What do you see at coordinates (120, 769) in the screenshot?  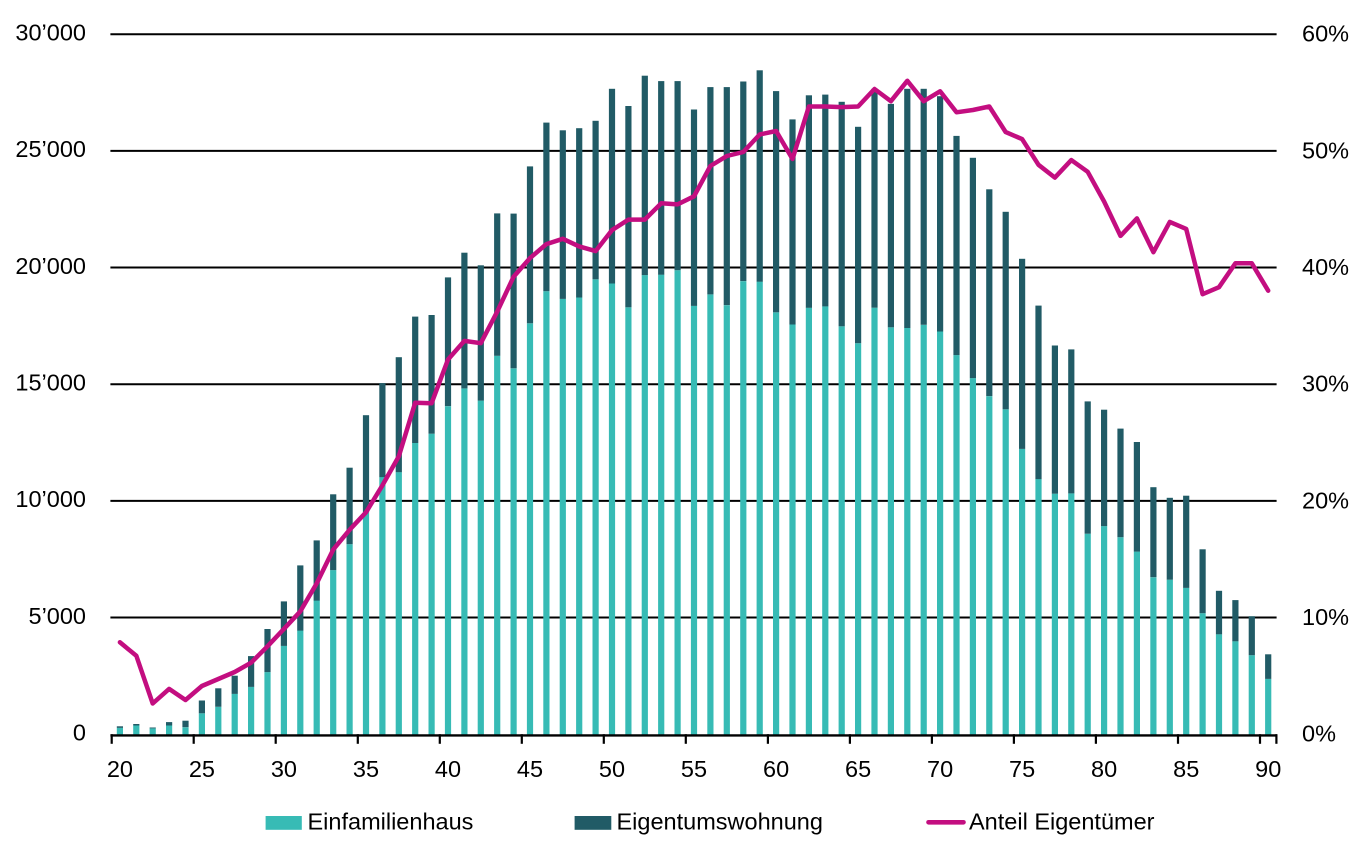 I see `svg-text: 20` at bounding box center [120, 769].